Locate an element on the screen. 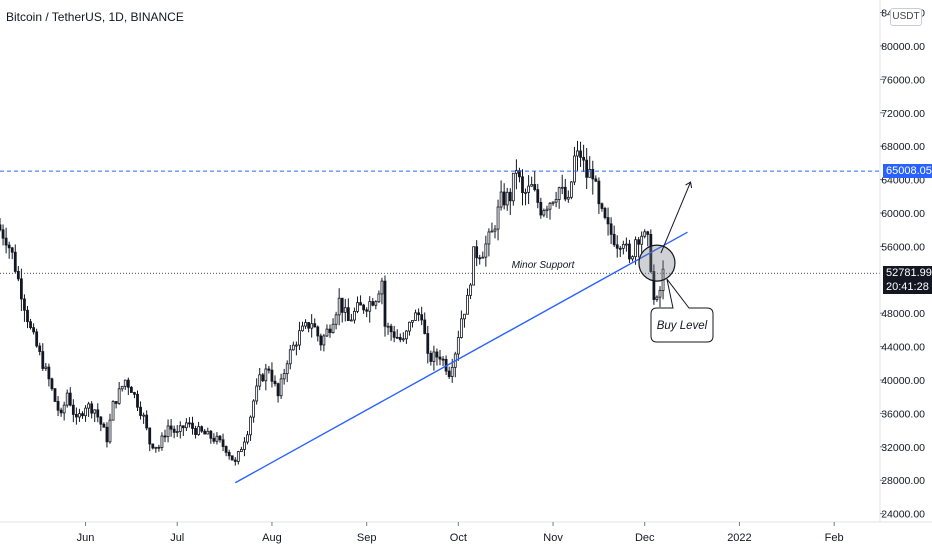 The image size is (932, 550). price-tick-label: 76000.00 is located at coordinates (903, 80).